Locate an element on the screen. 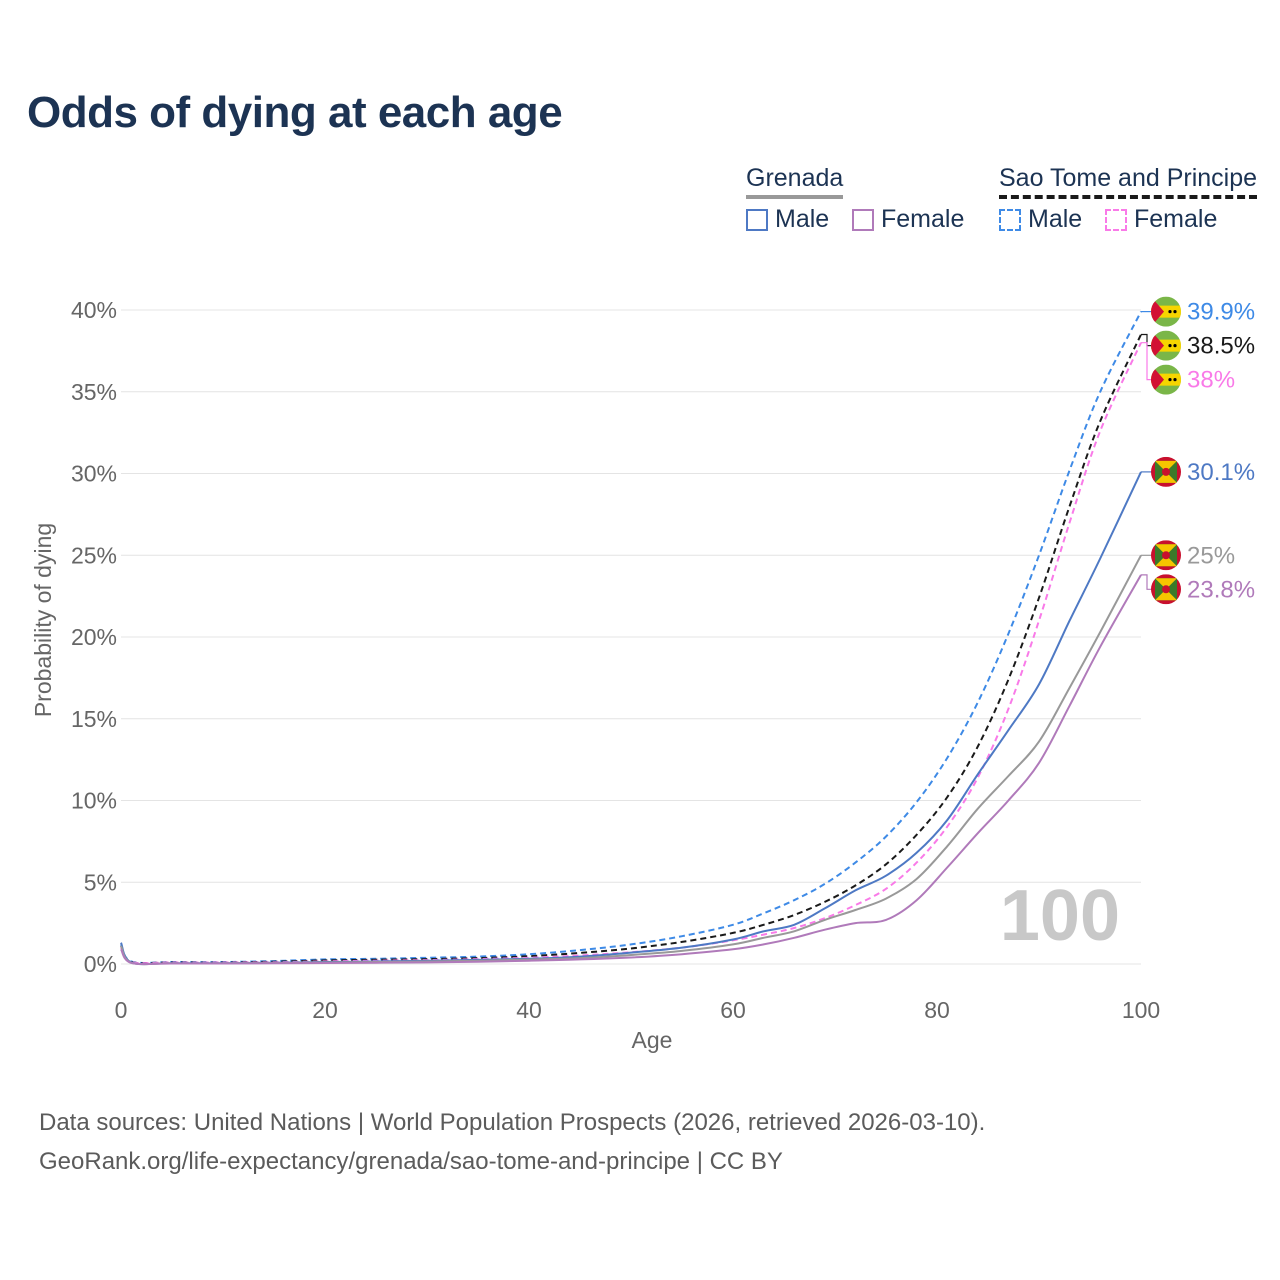 The height and width of the screenshot is (1280, 1280). x-tick-label: 80 is located at coordinates (937, 1010).